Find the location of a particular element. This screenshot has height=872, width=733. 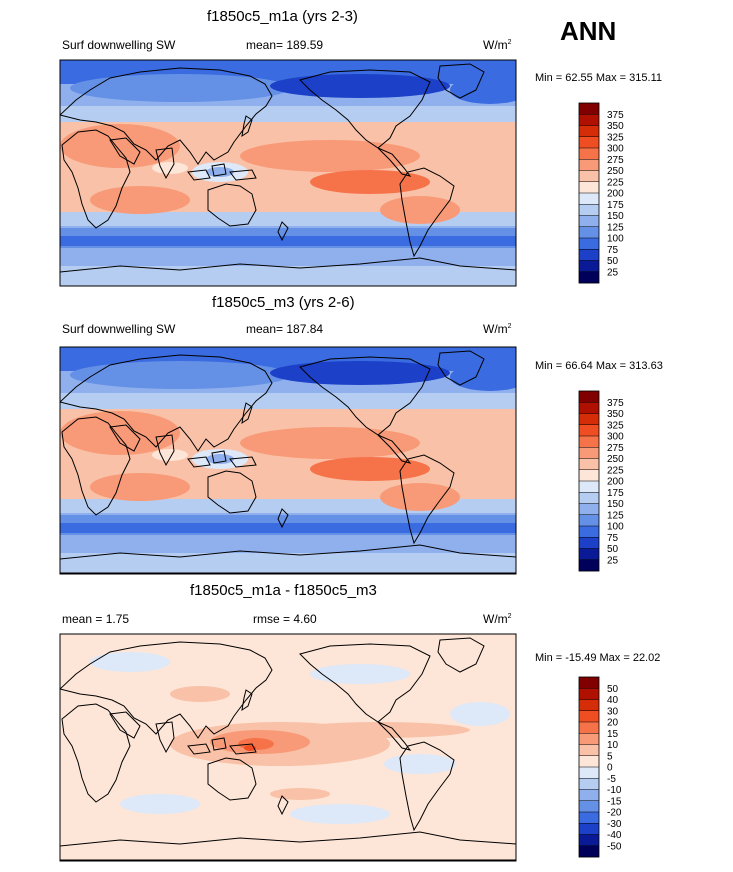

colorbar-tick-label: 5 is located at coordinates (610, 756).